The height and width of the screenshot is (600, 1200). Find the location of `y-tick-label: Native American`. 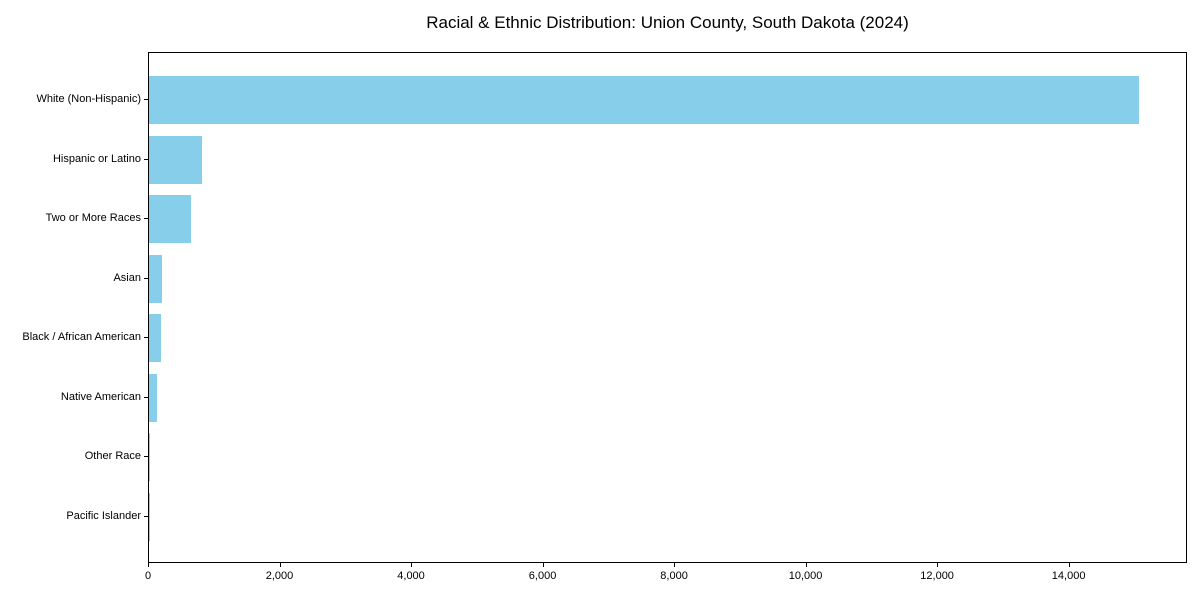

y-tick-label: Native American is located at coordinates (100, 396).